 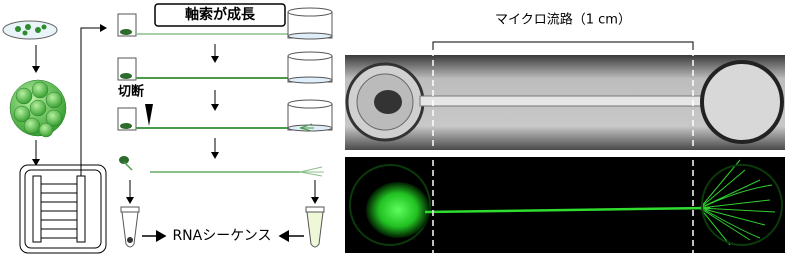 I want to click on arrow, so click(x=93, y=100).